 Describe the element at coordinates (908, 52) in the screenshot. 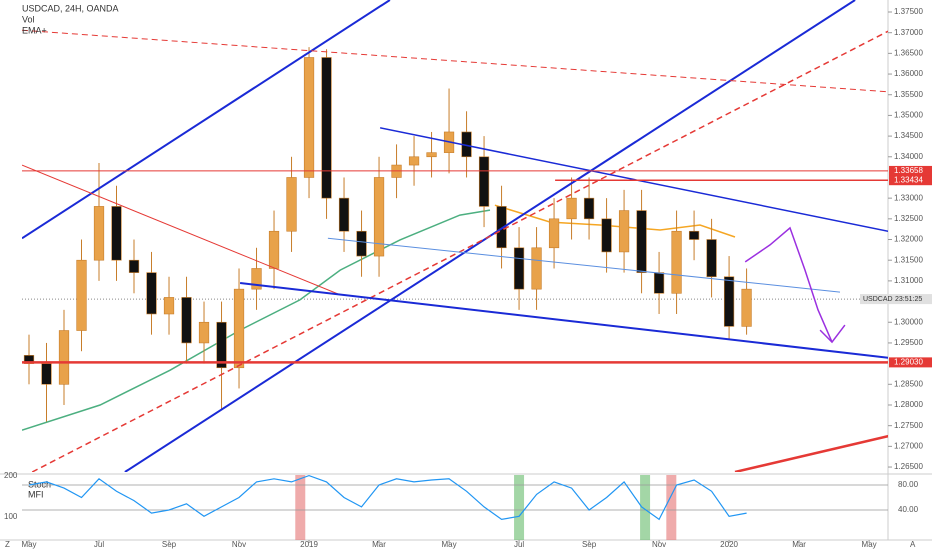

I see `y-tick-label: 1.36500` at that location.